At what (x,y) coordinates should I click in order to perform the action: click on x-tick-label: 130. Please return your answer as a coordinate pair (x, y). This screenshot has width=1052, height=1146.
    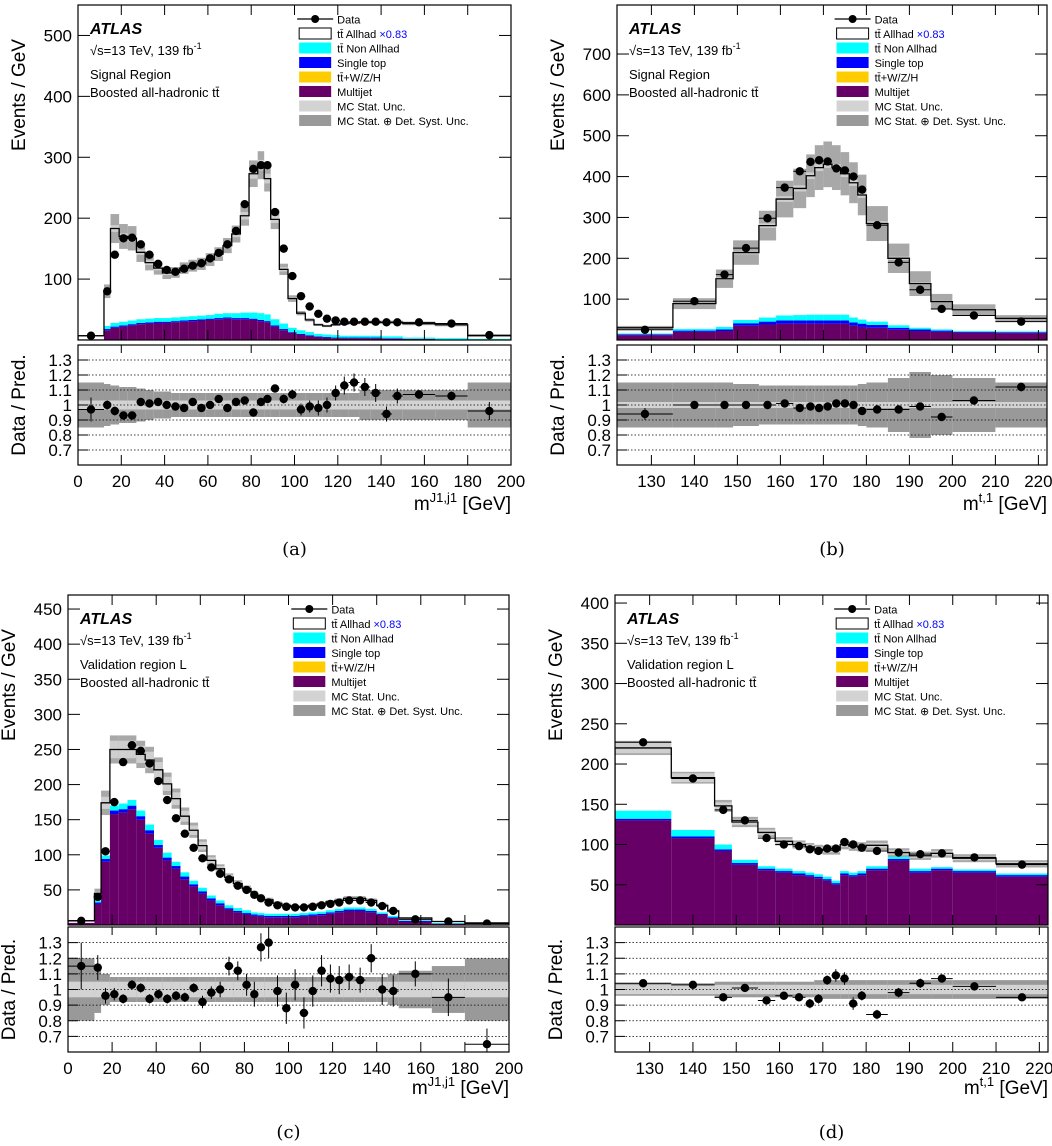
    Looking at the image, I should click on (649, 1068).